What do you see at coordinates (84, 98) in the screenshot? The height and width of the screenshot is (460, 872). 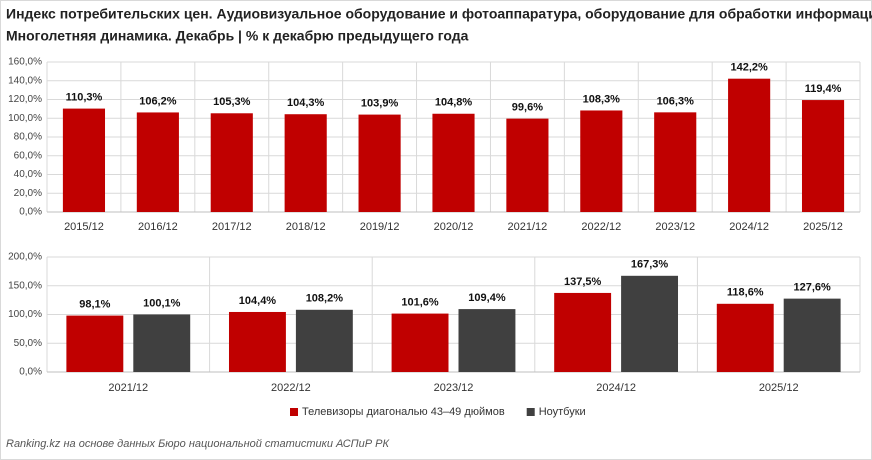 I see `value-label: 110,3%` at bounding box center [84, 98].